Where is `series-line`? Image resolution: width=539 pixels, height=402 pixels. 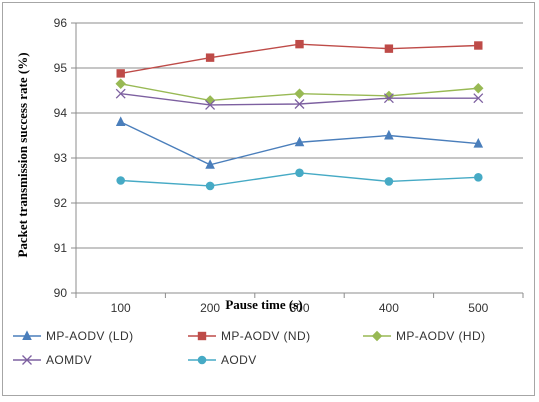
series-line is located at coordinates (299, 59).